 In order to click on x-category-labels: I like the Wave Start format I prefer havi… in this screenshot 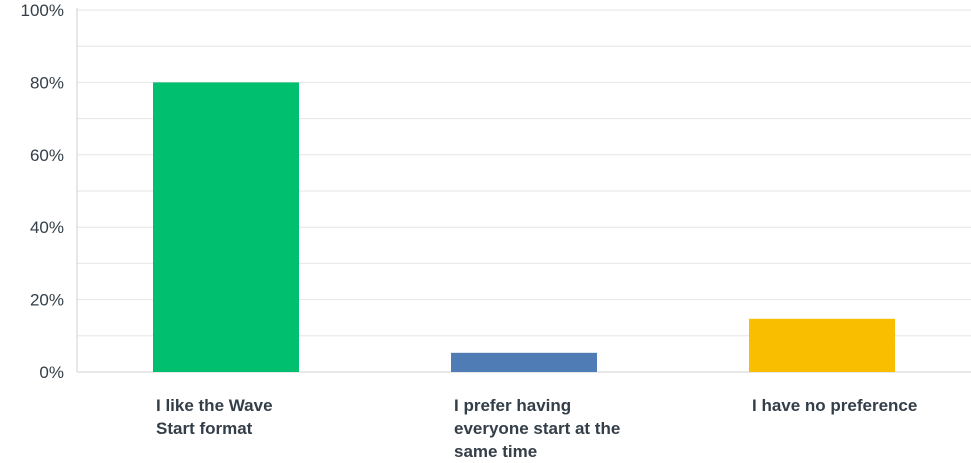, I will do `click(536, 428)`.